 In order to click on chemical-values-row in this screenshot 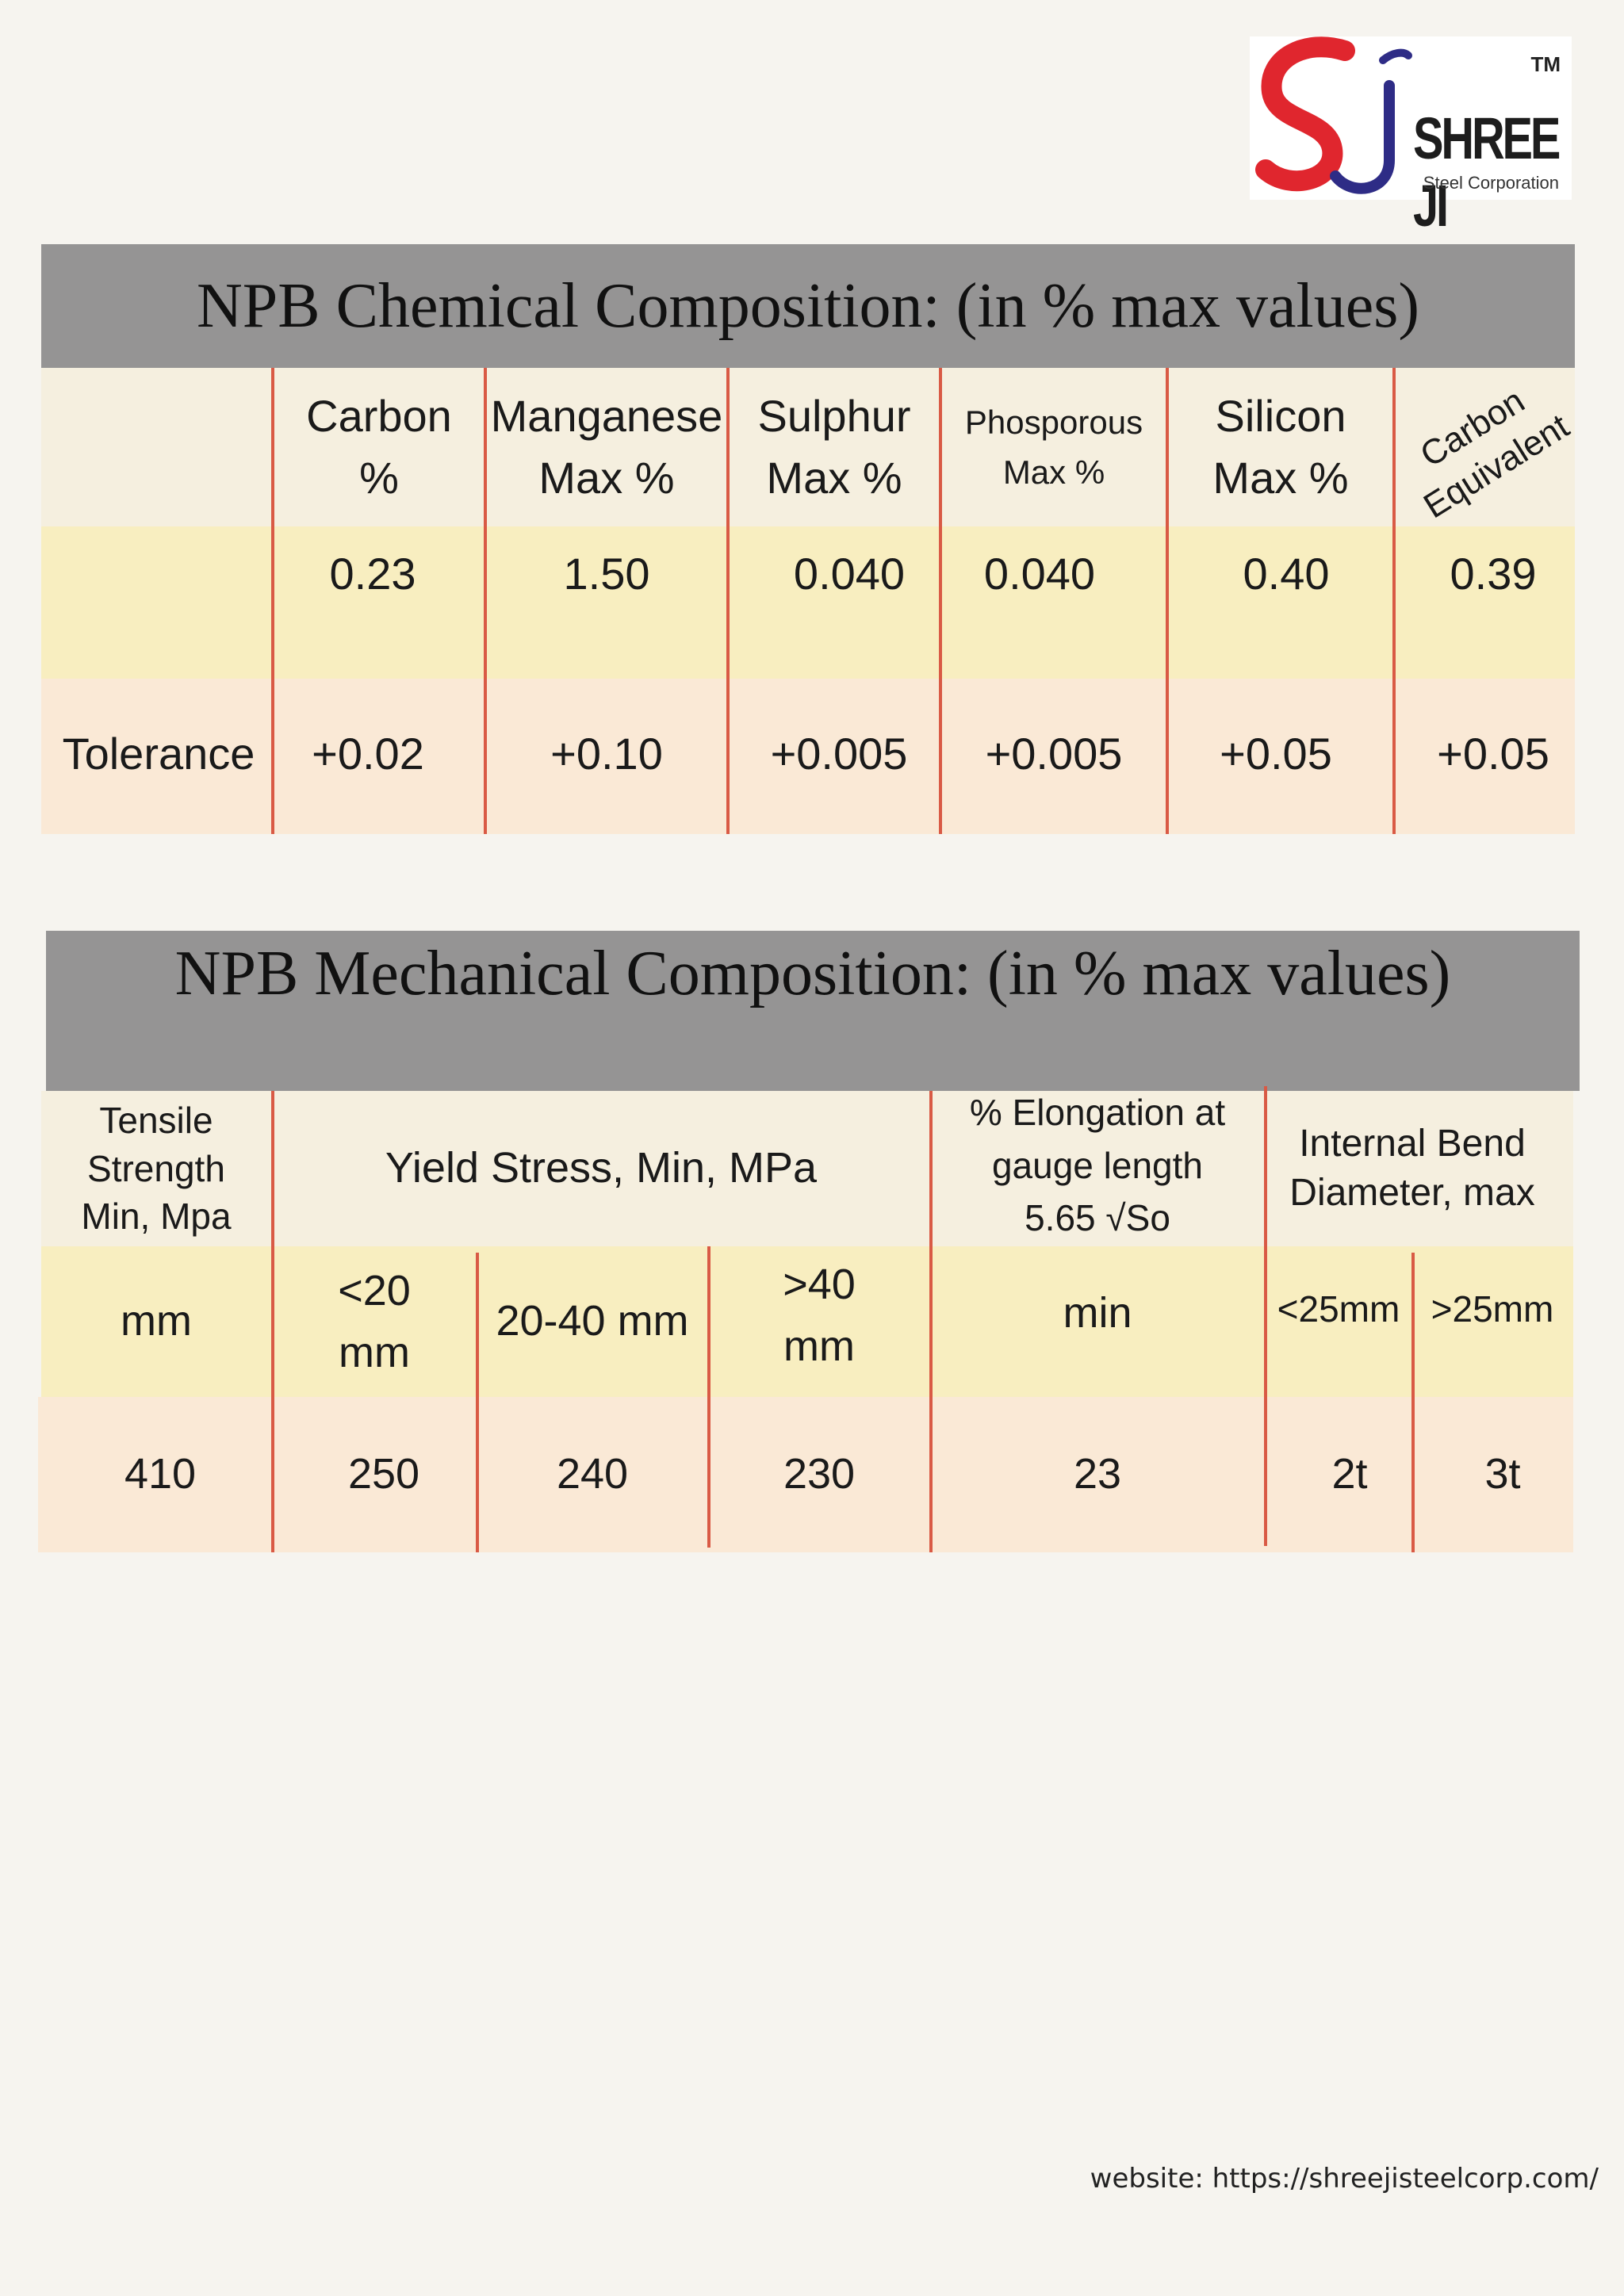, I will do `click(808, 602)`.